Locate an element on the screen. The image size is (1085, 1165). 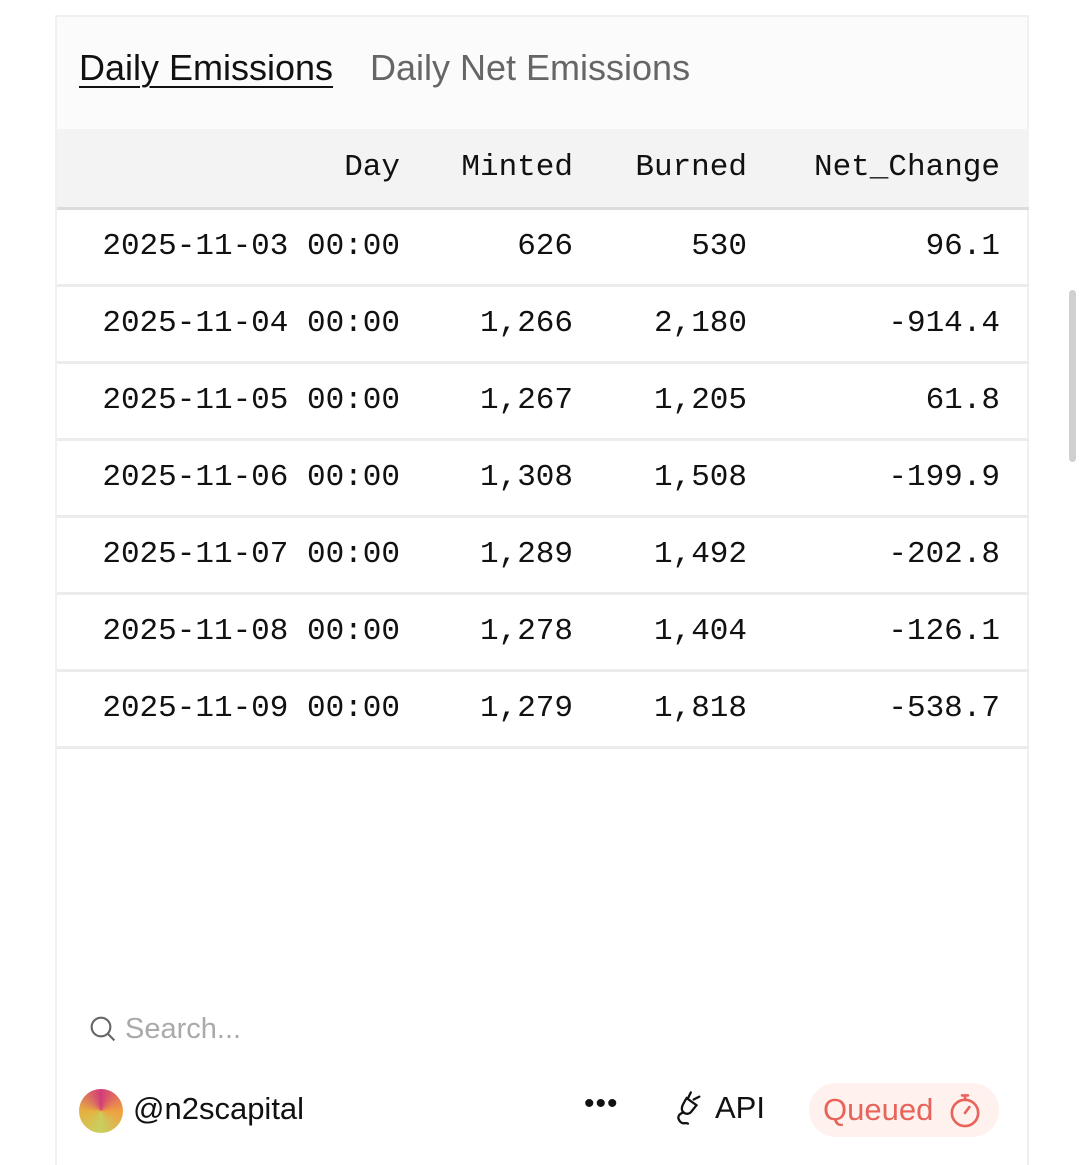
column-header-day: Day is located at coordinates (372, 167).